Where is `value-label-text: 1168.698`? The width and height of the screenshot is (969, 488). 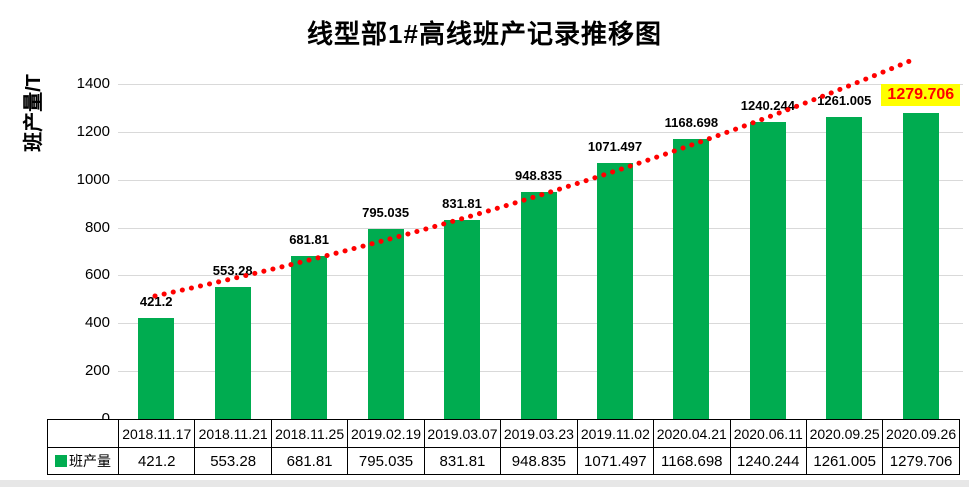 value-label-text: 1168.698 is located at coordinates (691, 122).